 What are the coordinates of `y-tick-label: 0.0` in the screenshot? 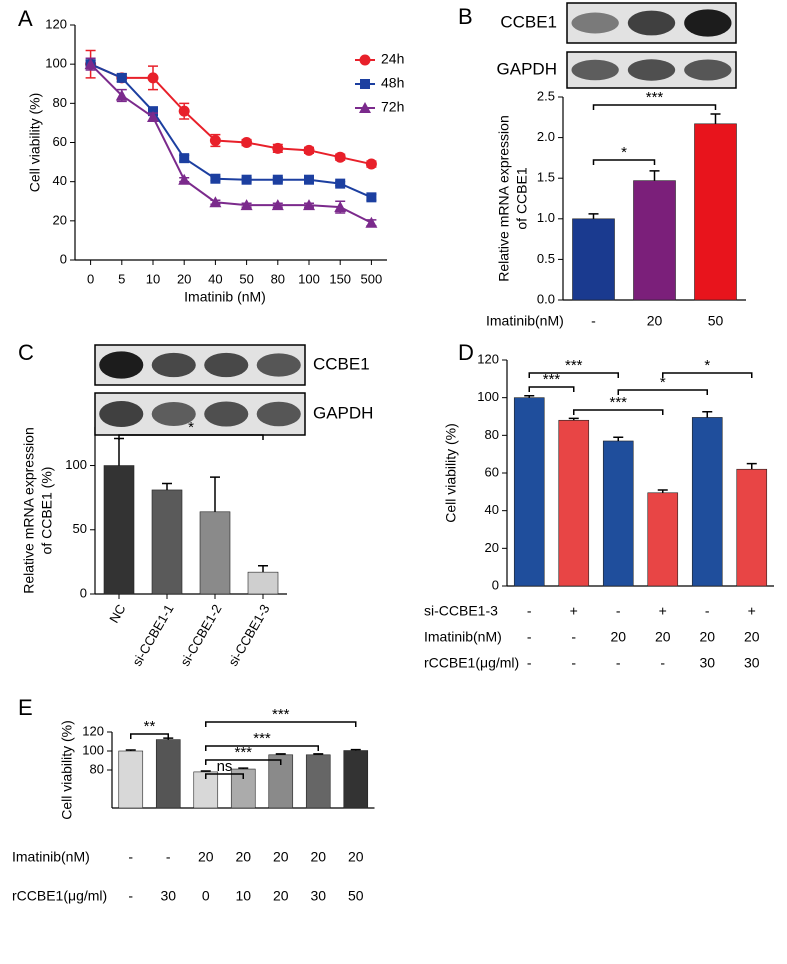 It's located at (546, 298).